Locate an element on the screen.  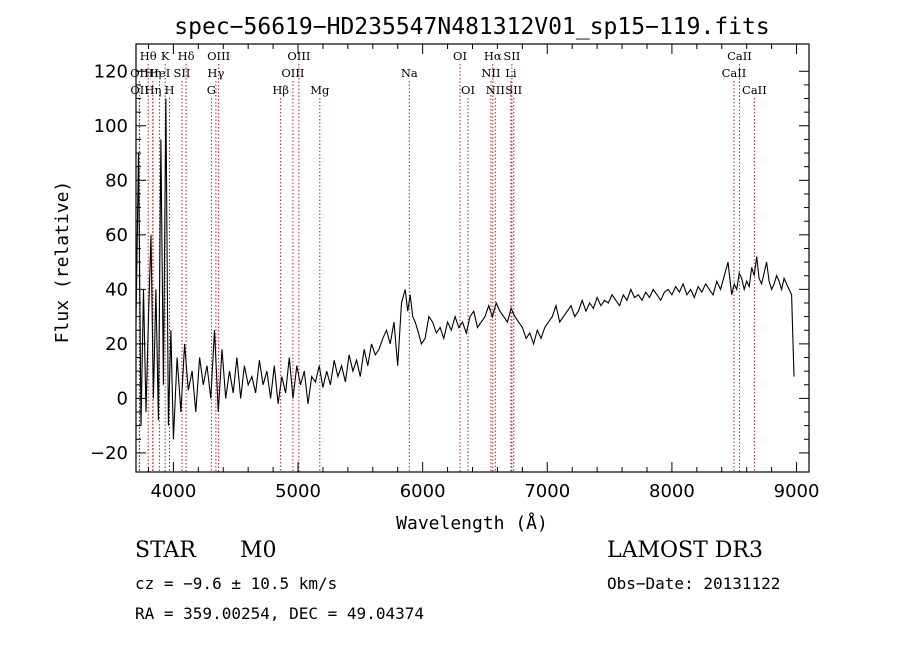
line-marker-label-9: Hδ is located at coordinates (186, 56).